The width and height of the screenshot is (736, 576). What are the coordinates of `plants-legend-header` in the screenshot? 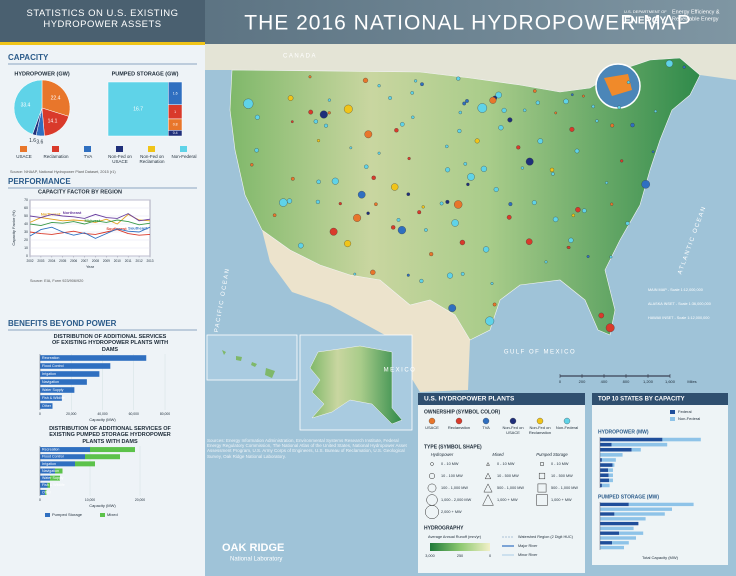 It's located at (501, 399).